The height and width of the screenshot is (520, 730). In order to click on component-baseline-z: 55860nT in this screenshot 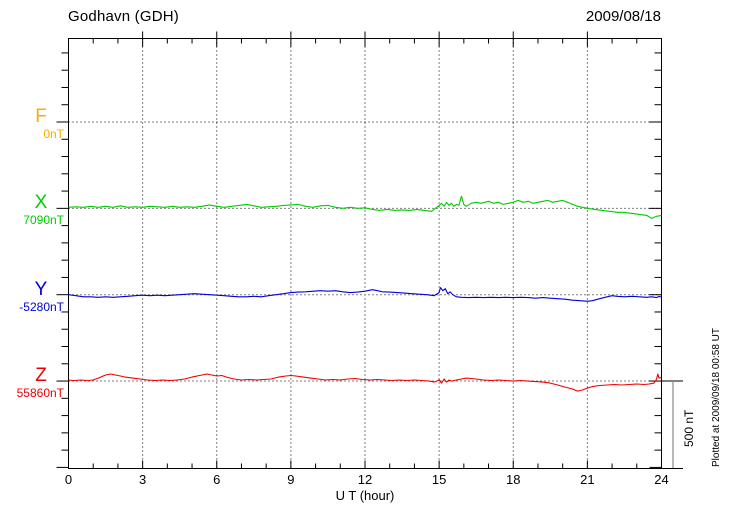, I will do `click(40, 393)`.